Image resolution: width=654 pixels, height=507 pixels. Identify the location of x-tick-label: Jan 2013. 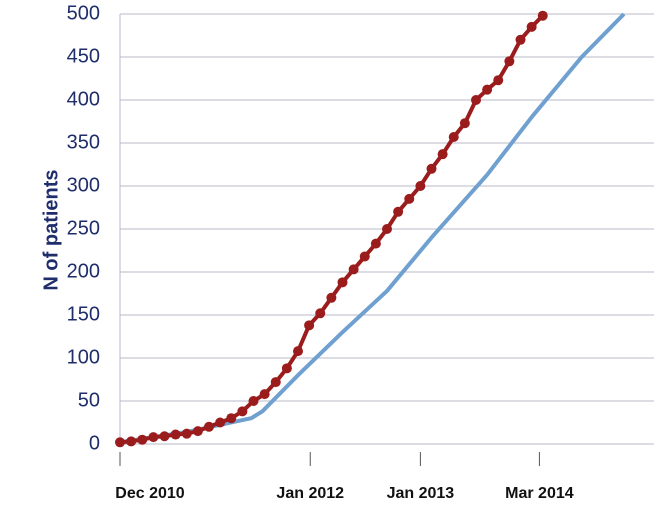
(421, 493).